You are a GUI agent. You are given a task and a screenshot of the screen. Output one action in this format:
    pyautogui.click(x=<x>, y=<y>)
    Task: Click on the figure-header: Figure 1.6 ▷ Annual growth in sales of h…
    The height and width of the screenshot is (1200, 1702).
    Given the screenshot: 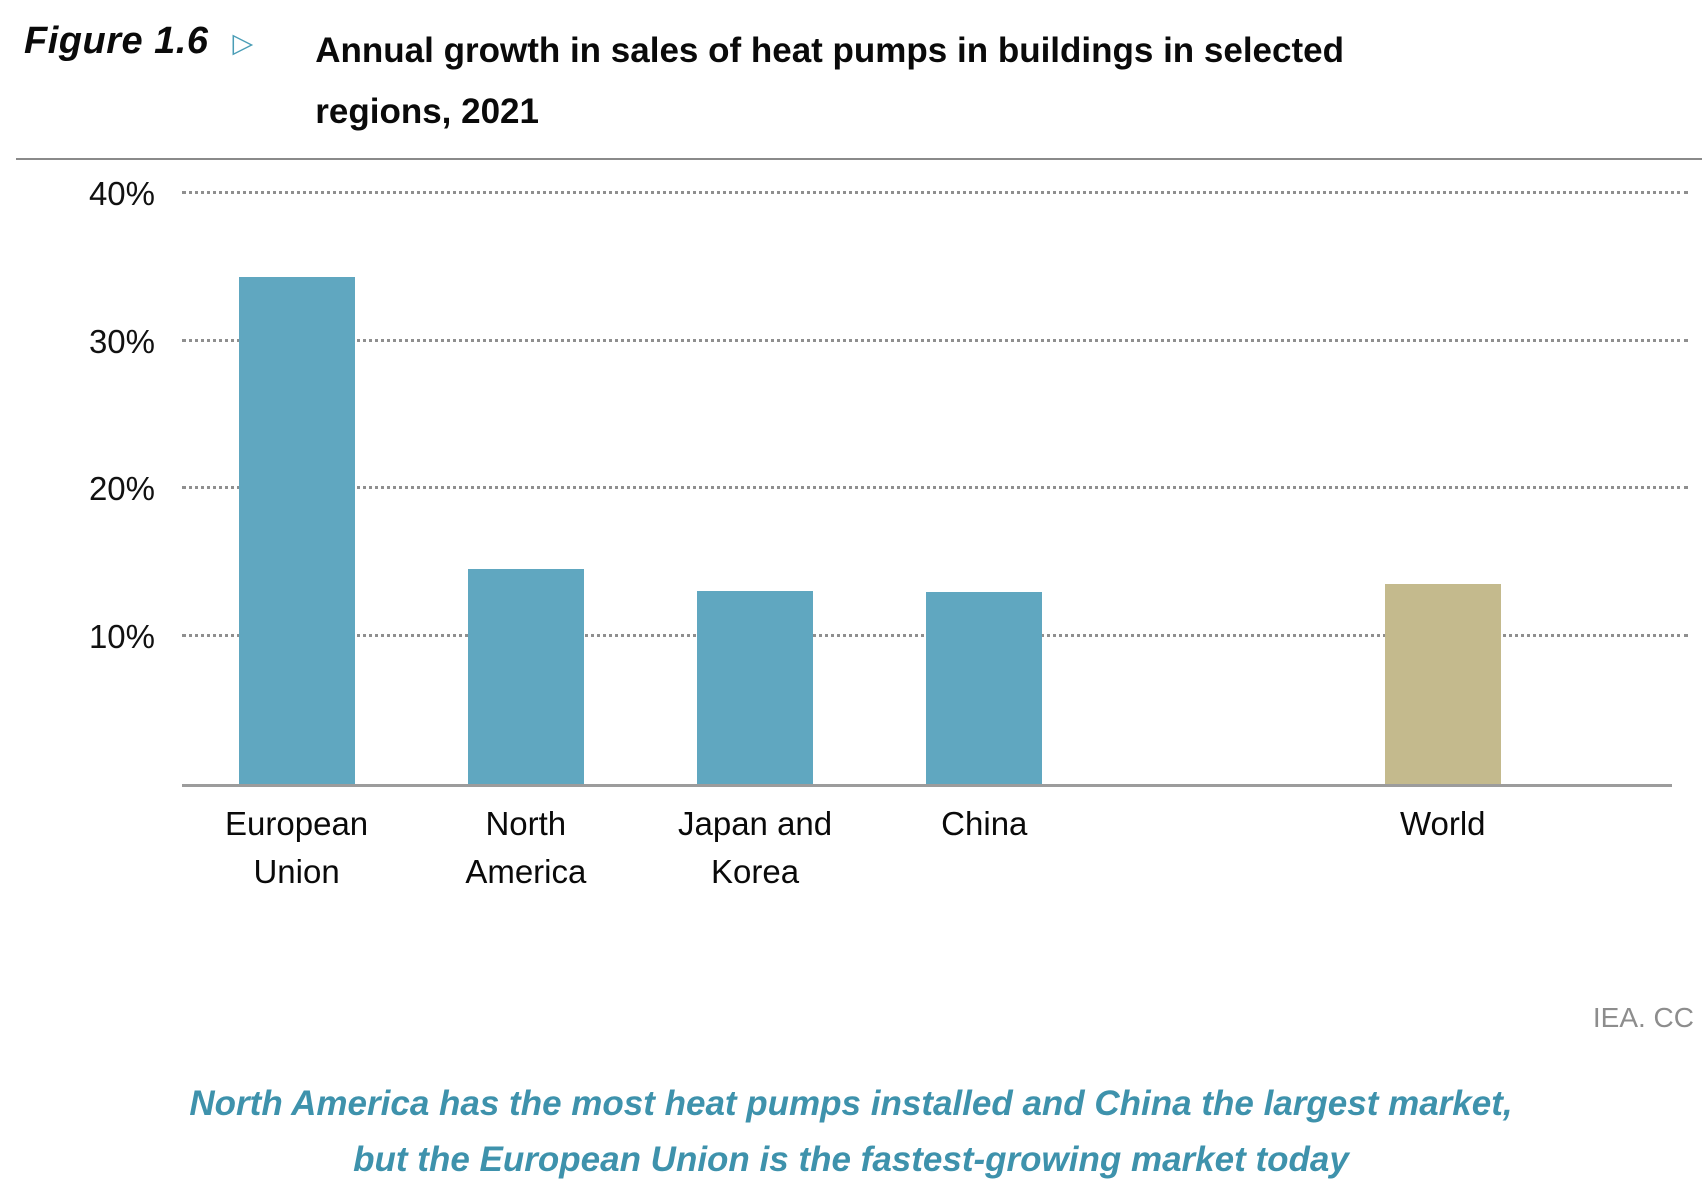 What is the action you would take?
    pyautogui.click(x=863, y=81)
    